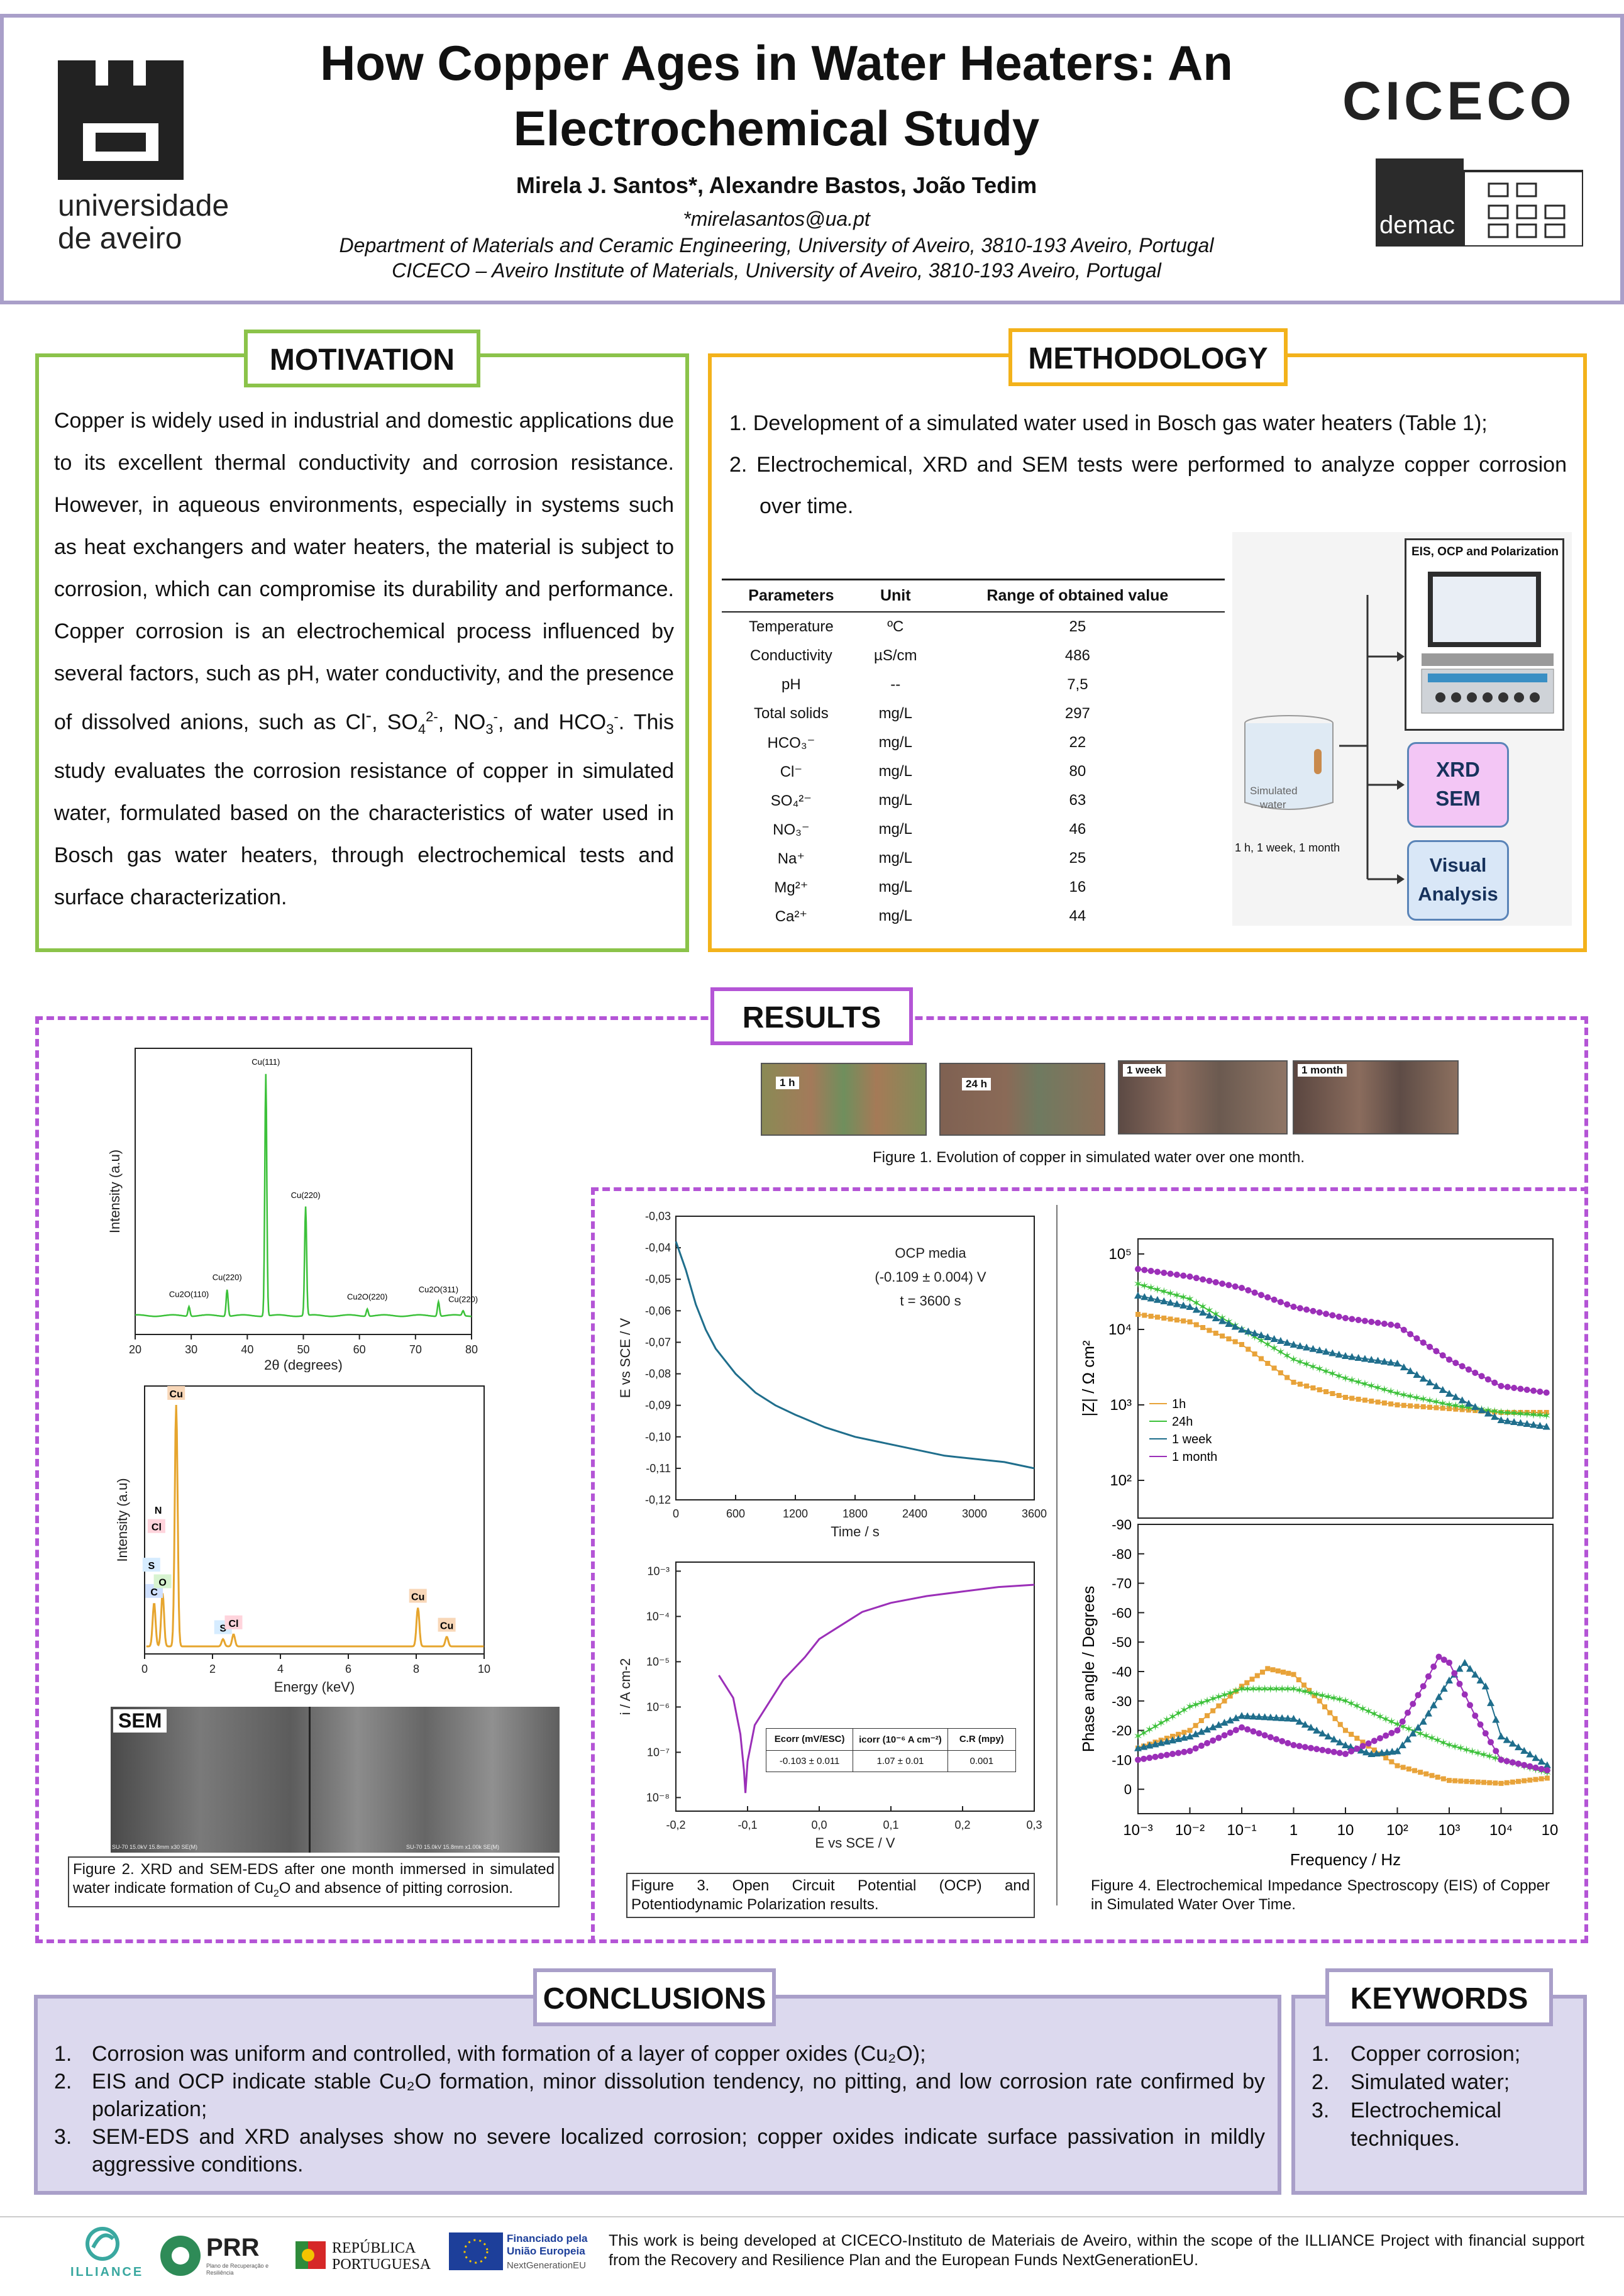 The height and width of the screenshot is (2296, 1624). What do you see at coordinates (1444, 2082) in the screenshot?
I see `keyword-item: 2. Simulated water;` at bounding box center [1444, 2082].